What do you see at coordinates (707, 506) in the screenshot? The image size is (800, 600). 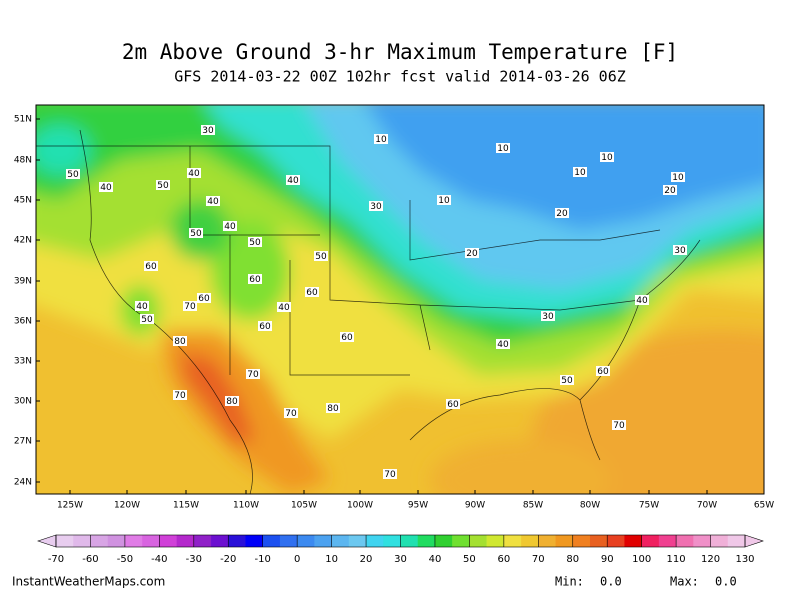 I see `lon-label: 70W` at bounding box center [707, 506].